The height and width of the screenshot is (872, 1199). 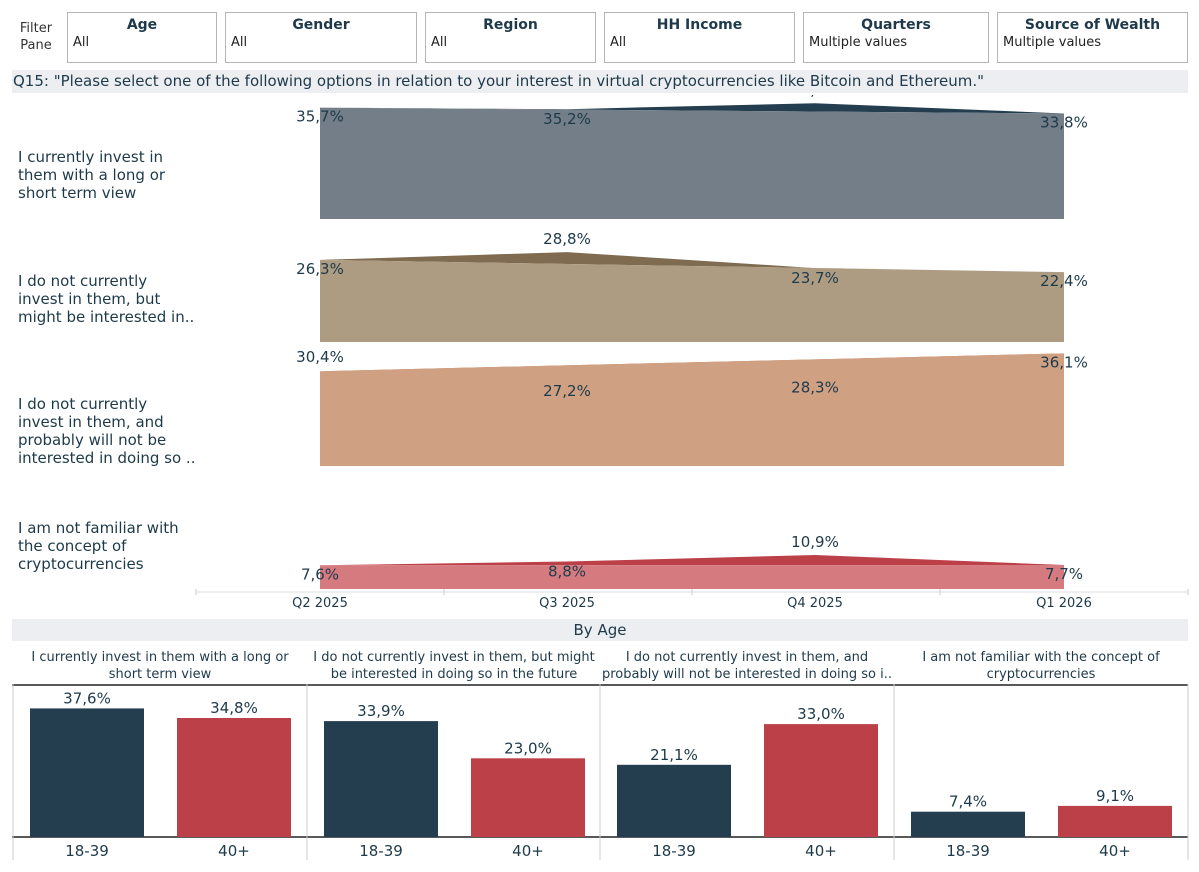 I want to click on row-label-line: short term view, so click(x=77, y=193).